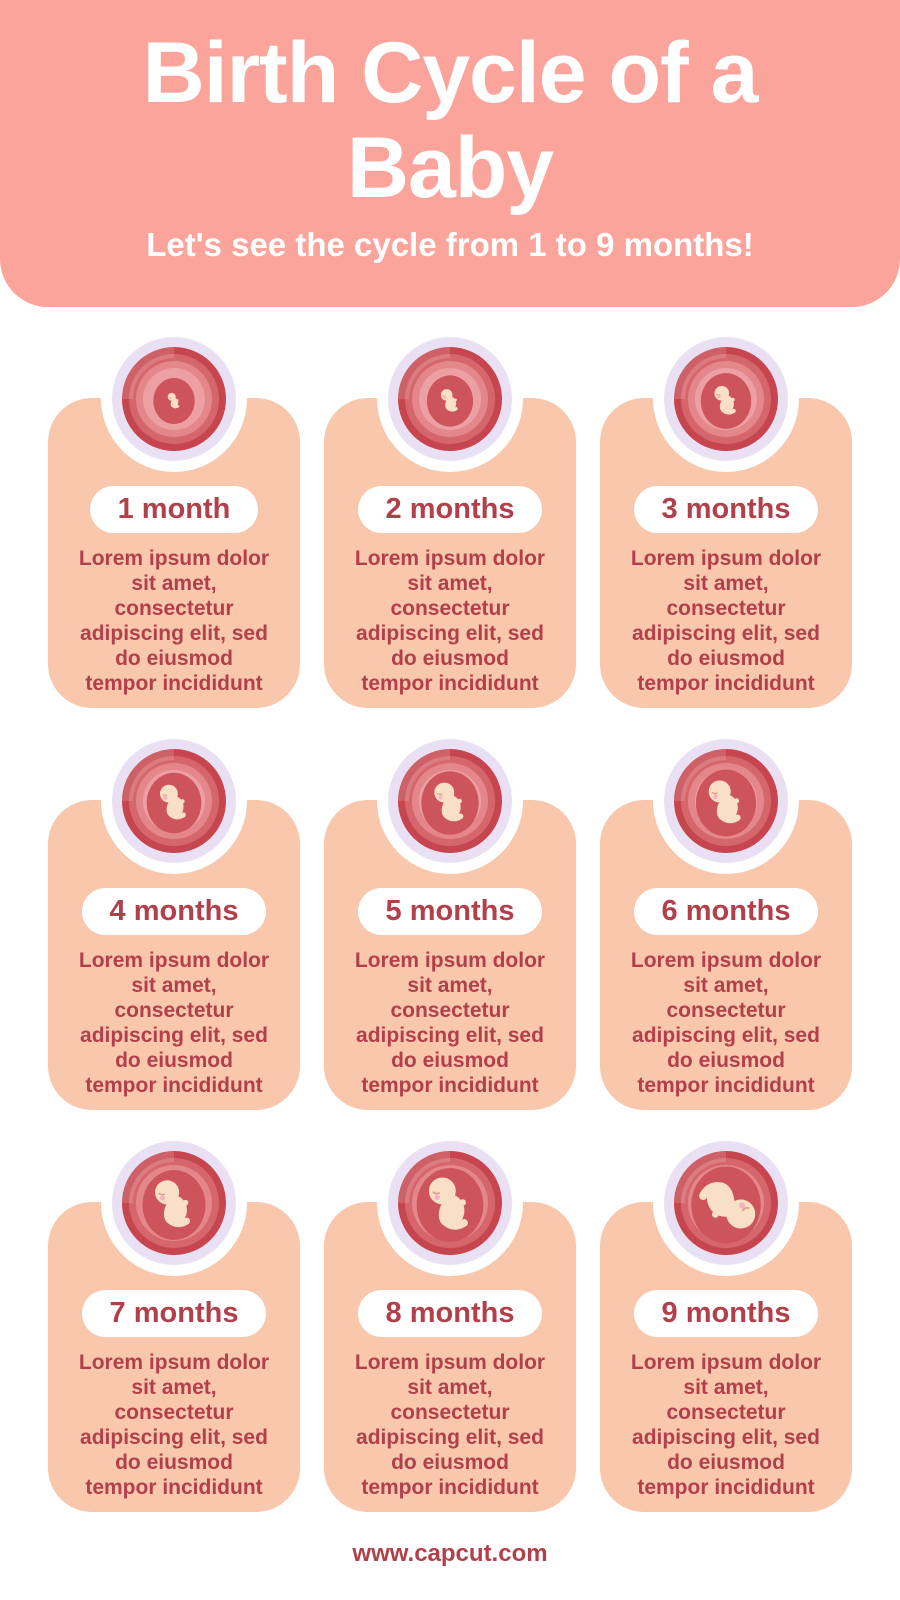 The image size is (900, 1600). I want to click on month-label-pill: 9 months, so click(726, 1313).